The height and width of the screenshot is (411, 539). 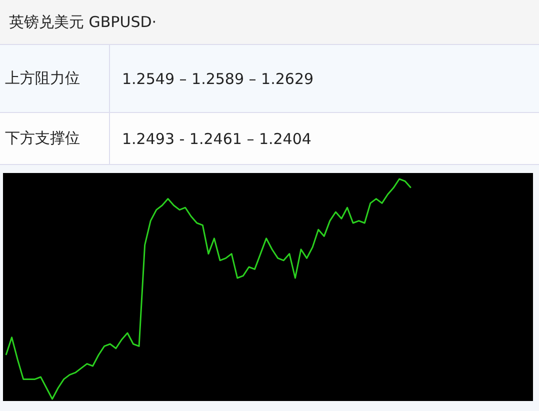 What do you see at coordinates (216, 139) in the screenshot?
I see `text: 1.2493 - 1.2461 – 1.2404` at bounding box center [216, 139].